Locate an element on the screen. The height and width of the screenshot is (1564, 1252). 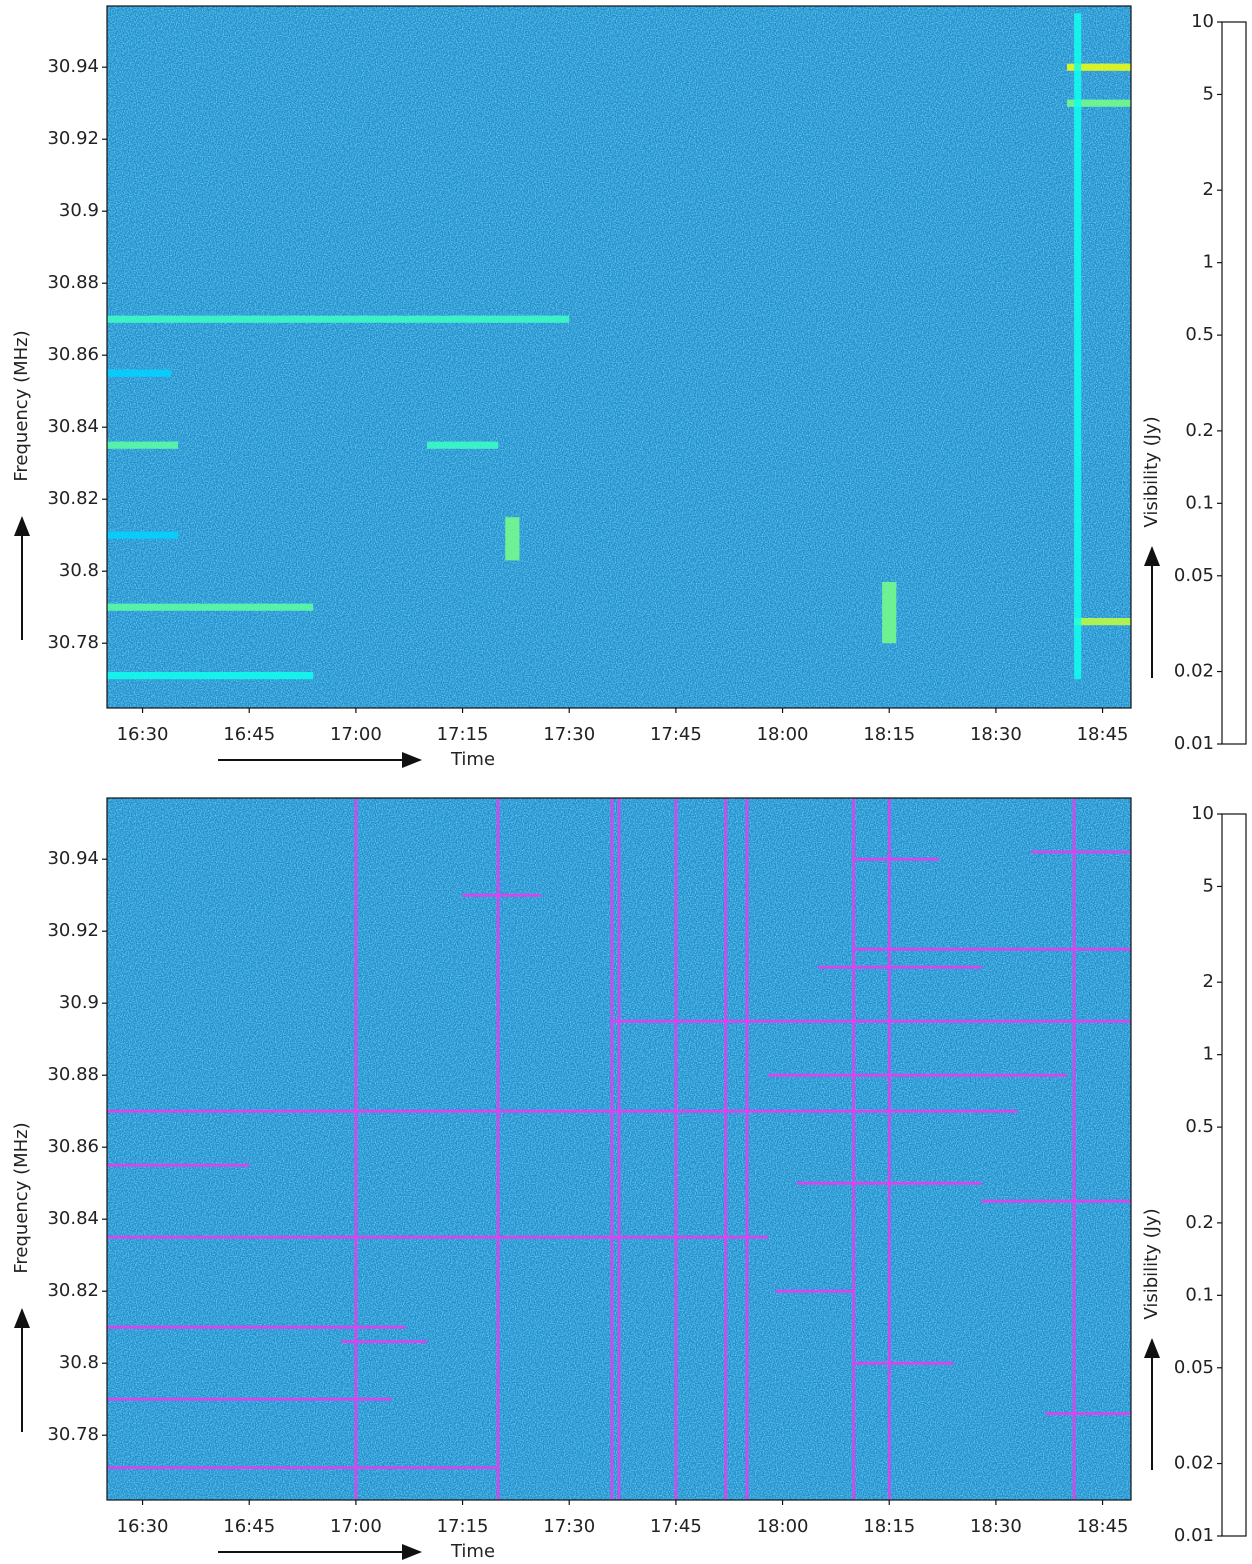
x-tick-label: 17:15 is located at coordinates (463, 1526).